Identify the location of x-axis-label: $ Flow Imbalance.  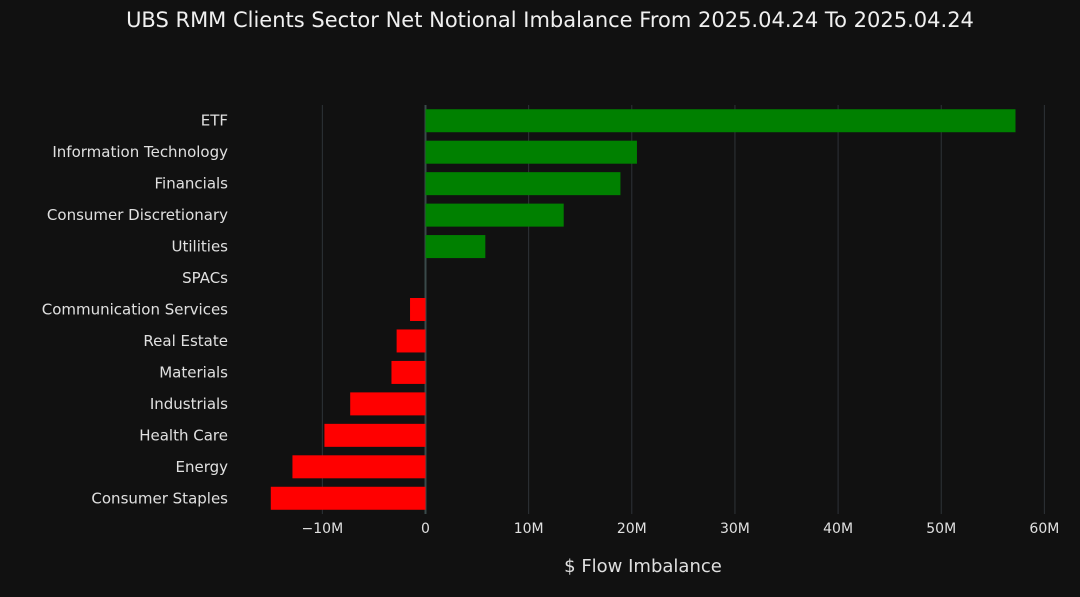
(643, 566).